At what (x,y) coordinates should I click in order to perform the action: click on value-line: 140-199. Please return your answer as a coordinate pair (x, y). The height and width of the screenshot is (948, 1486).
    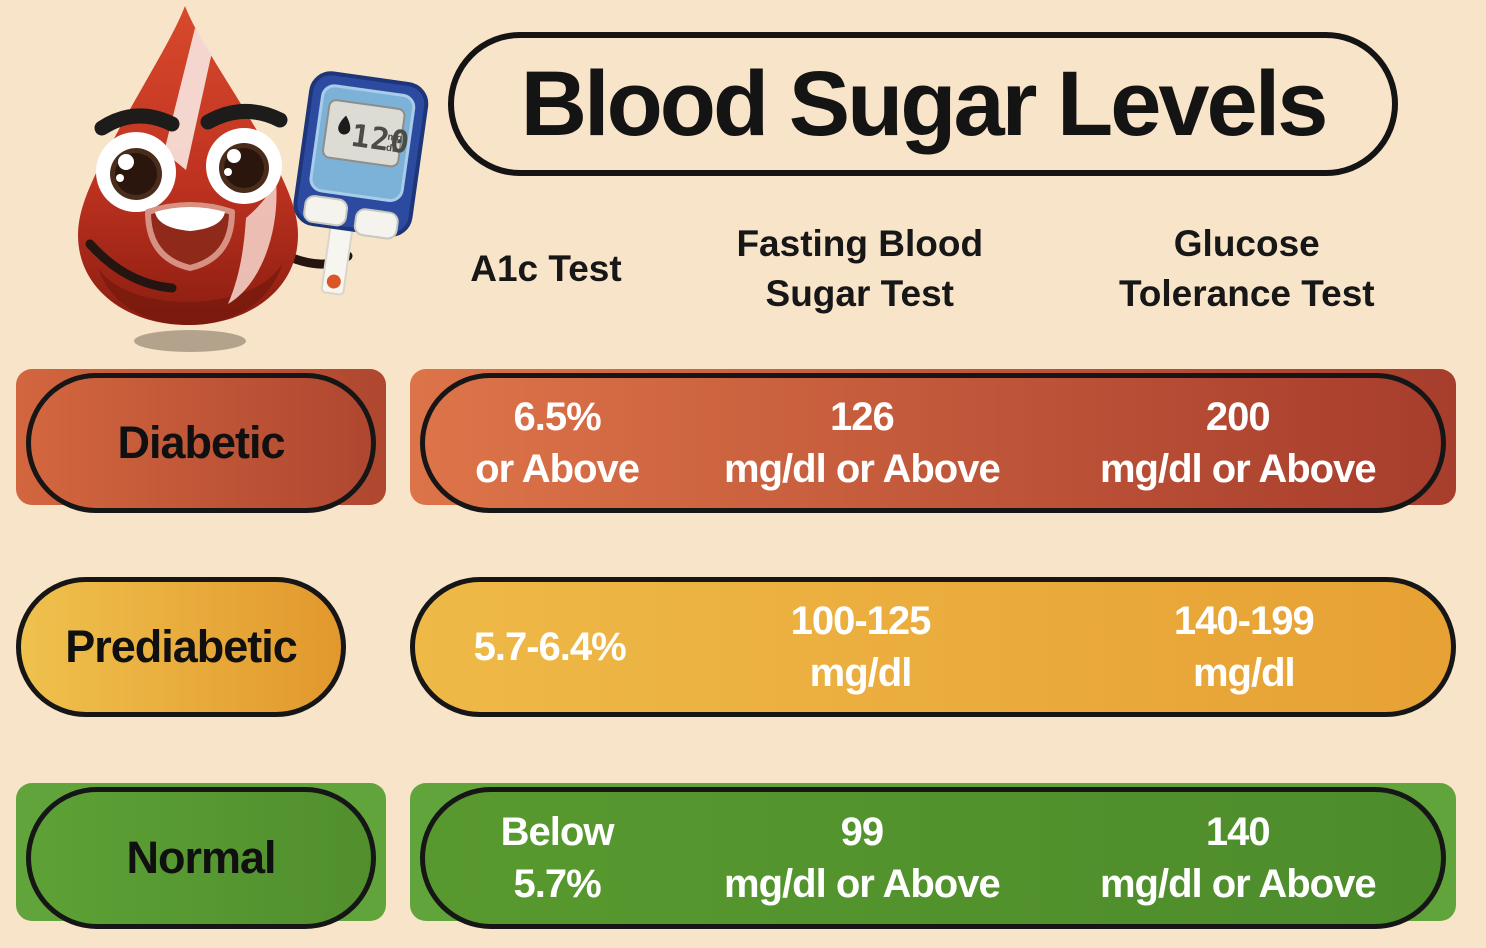
    Looking at the image, I should click on (1244, 621).